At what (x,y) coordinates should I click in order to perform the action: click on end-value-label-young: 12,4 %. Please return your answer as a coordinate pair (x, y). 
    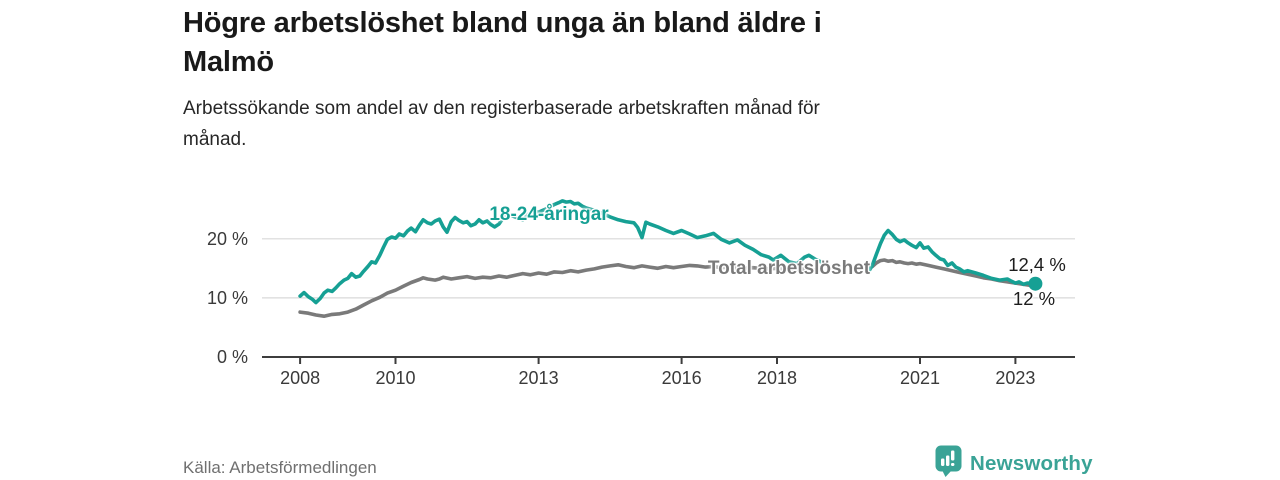
    Looking at the image, I should click on (1037, 264).